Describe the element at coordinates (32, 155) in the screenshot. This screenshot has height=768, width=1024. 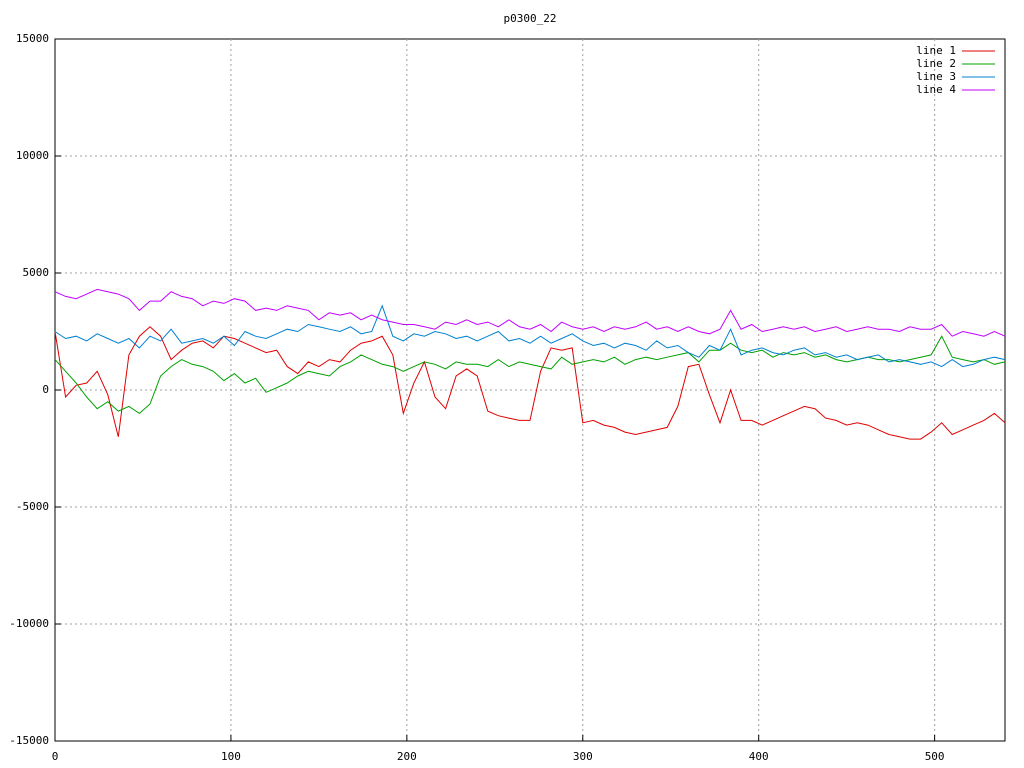
I see `y-tick-label: 10000` at that location.